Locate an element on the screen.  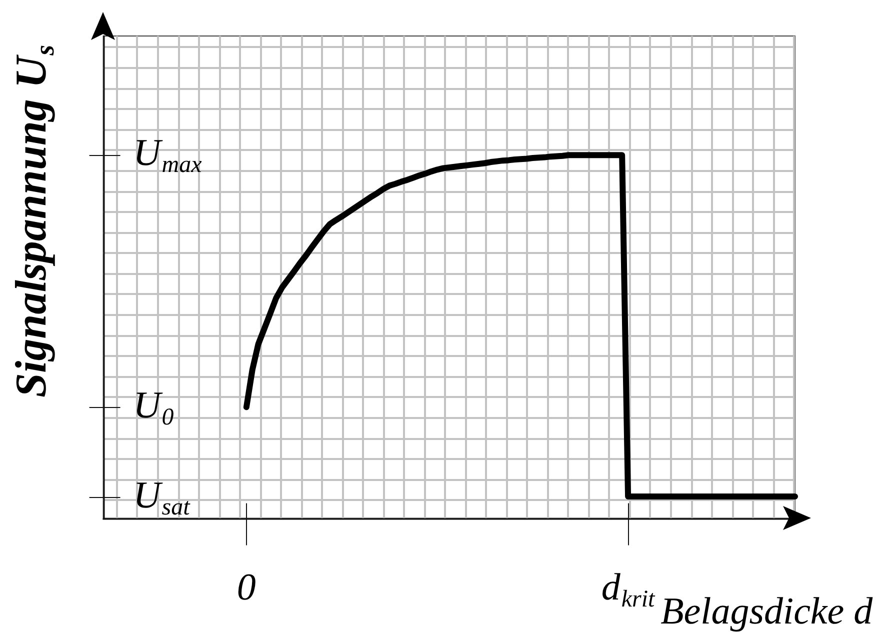
y-axis-title: Signalspannung Us is located at coordinates (33, 221).